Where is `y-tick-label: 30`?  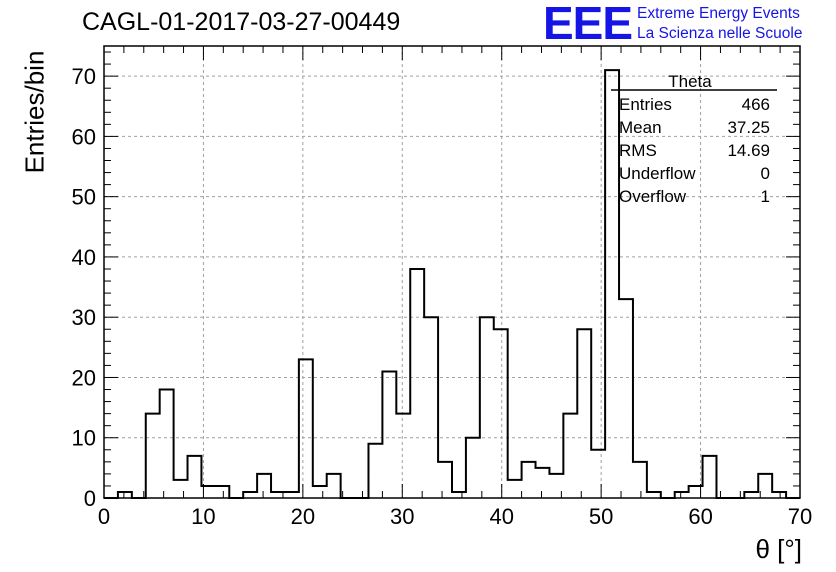
y-tick-label: 30 is located at coordinates (84, 317).